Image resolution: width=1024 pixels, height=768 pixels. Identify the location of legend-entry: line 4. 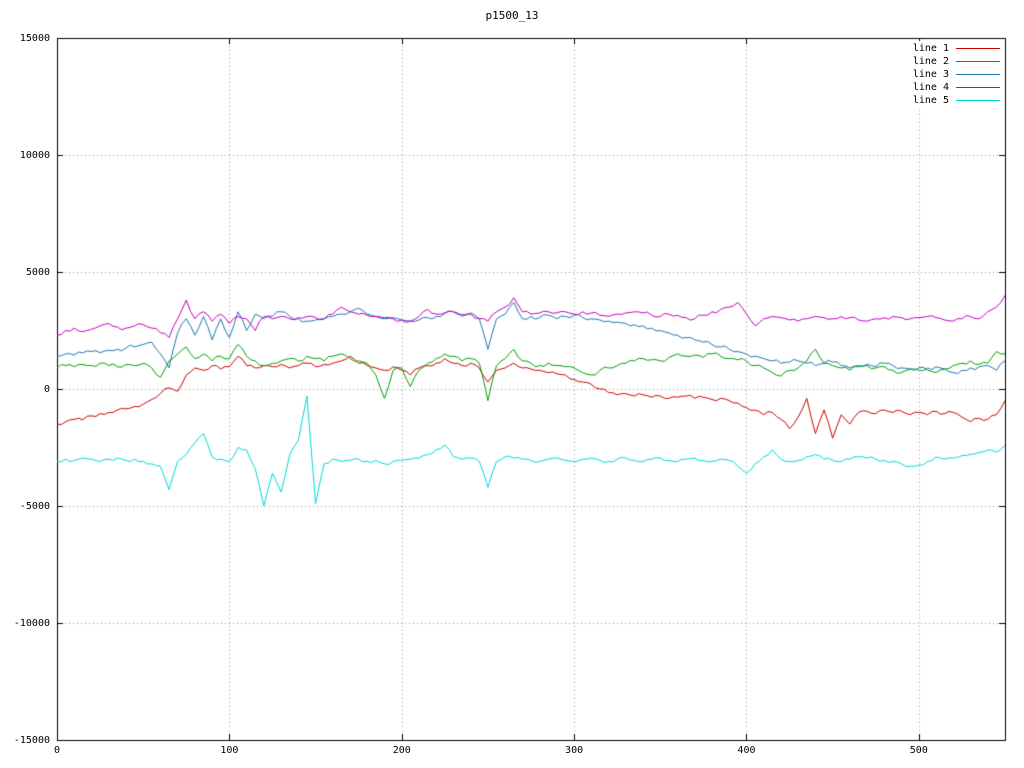
(956, 87).